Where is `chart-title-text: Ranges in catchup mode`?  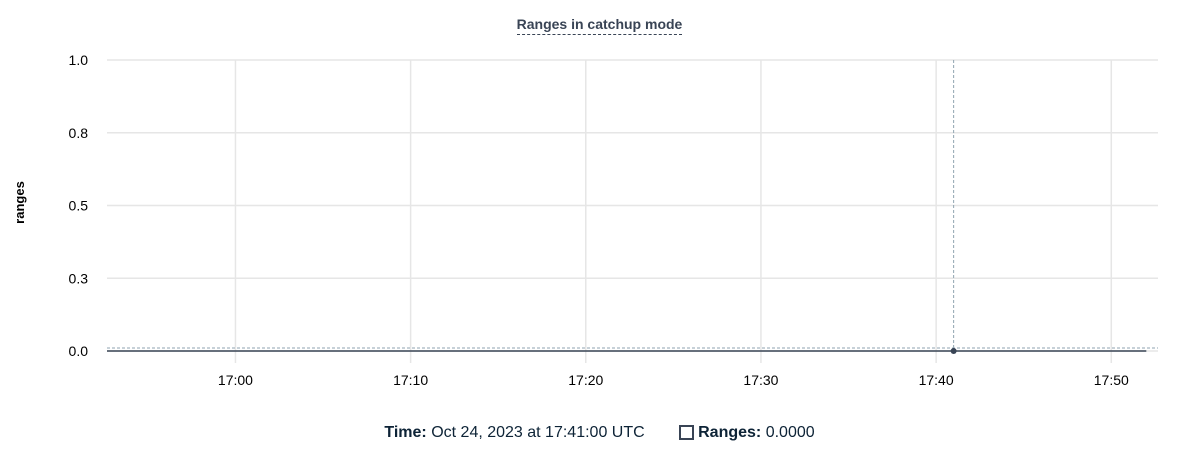
chart-title-text: Ranges in catchup mode is located at coordinates (599, 25).